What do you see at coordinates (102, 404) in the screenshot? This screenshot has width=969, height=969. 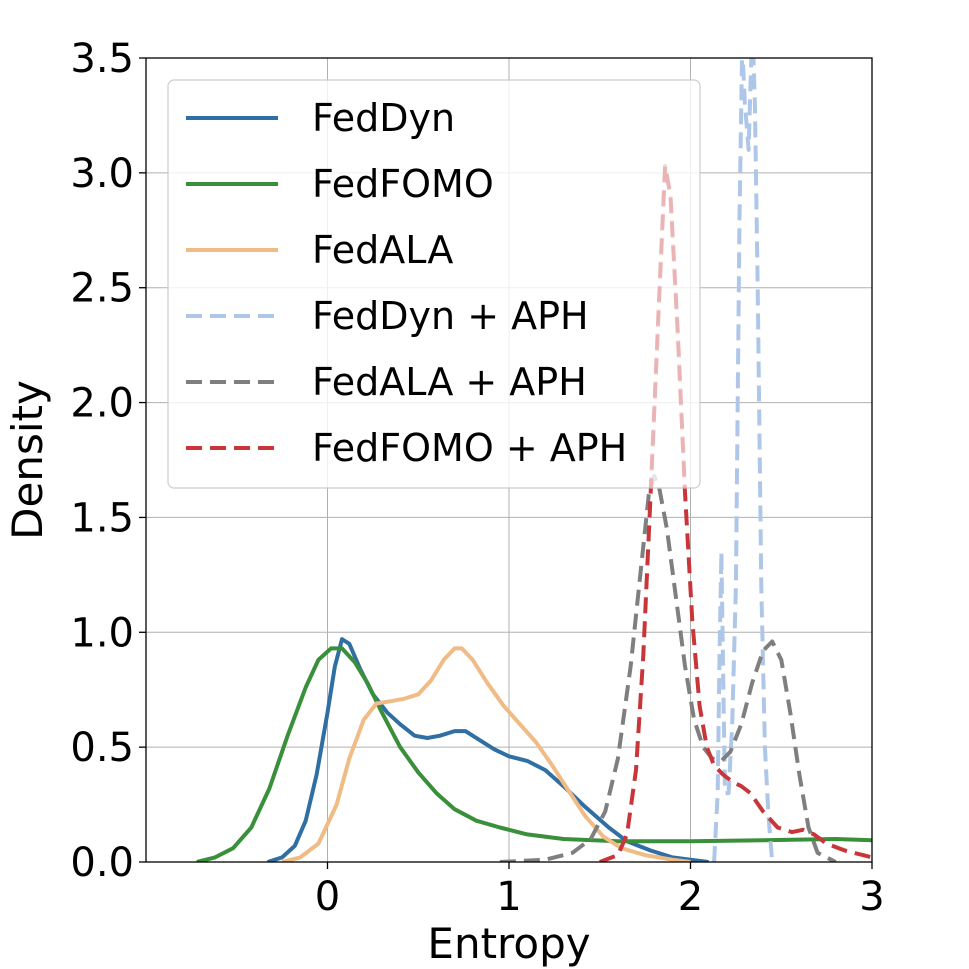 I see `y-tick-label-4: 2.0` at bounding box center [102, 404].